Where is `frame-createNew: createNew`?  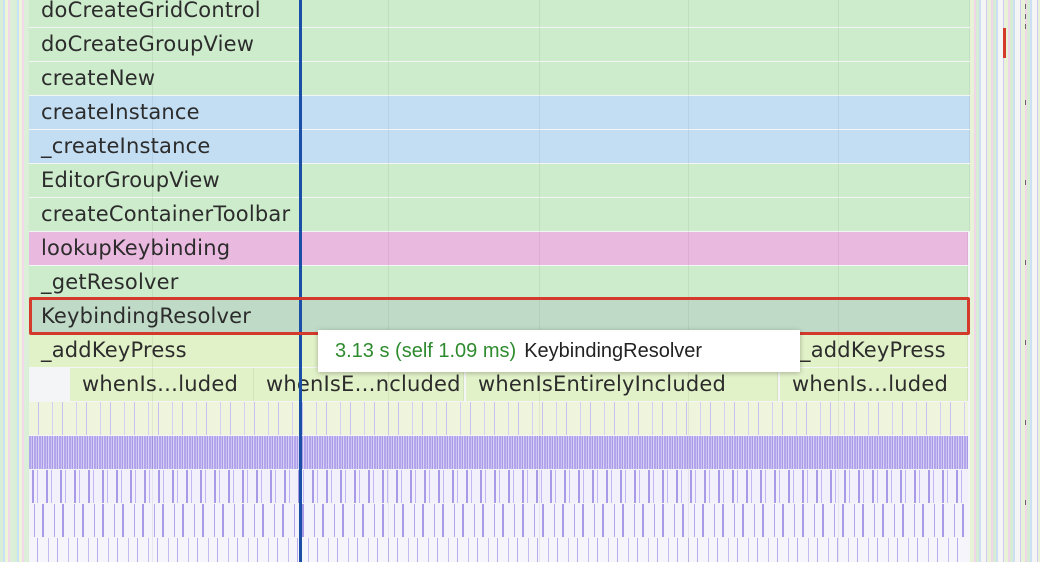 frame-createNew: createNew is located at coordinates (499, 78).